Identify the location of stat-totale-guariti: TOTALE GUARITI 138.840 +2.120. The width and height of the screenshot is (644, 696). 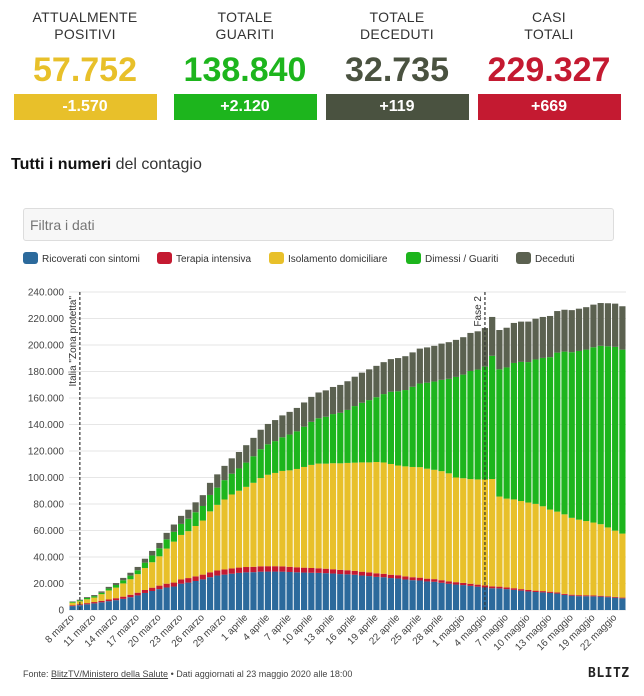
(245, 60).